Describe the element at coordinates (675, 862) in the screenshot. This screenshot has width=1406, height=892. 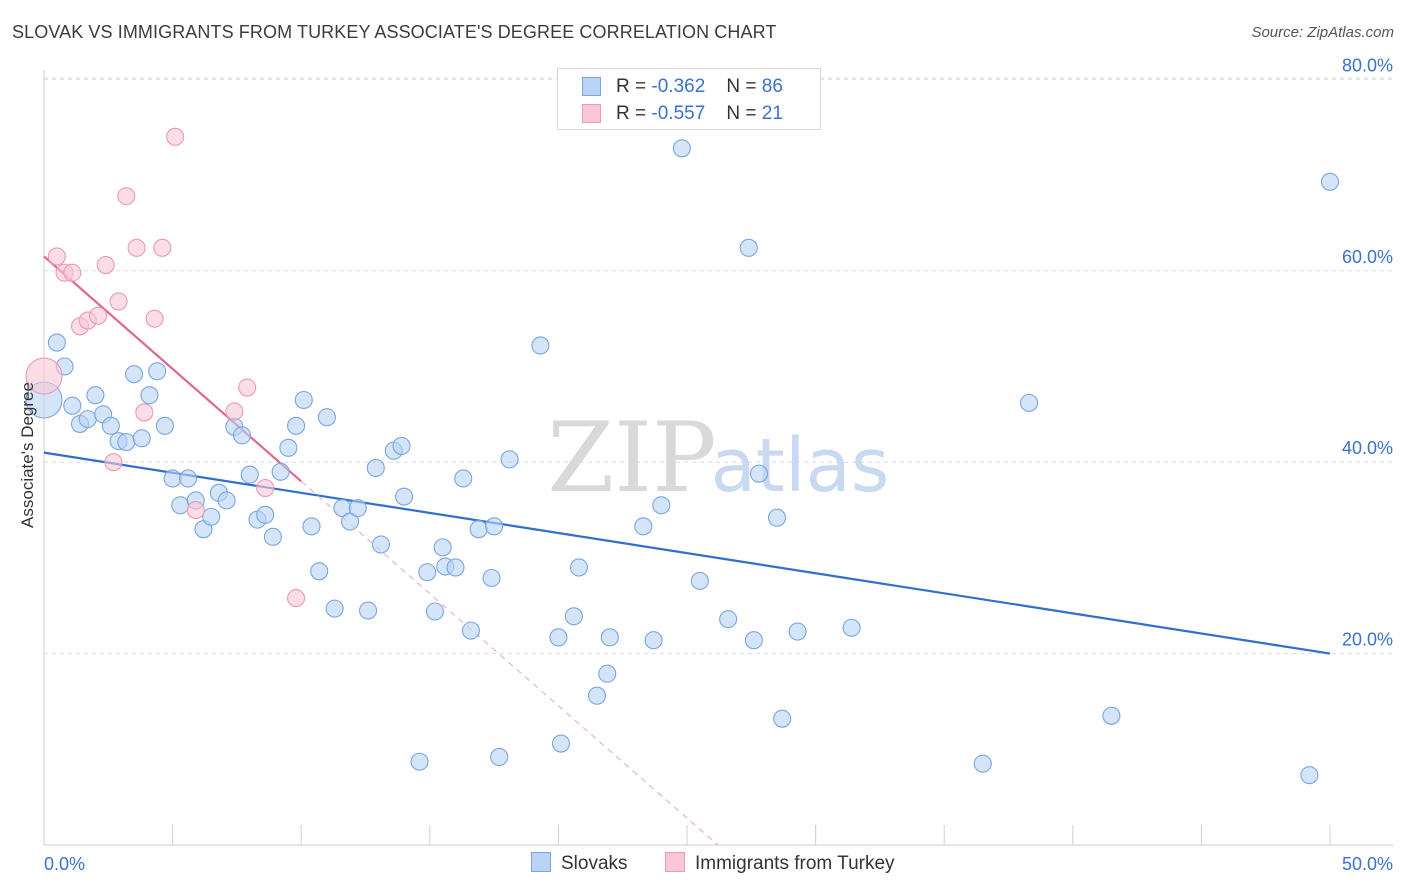
I see `bottom-swatch-turkey` at that location.